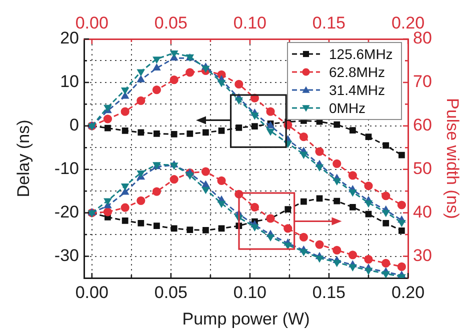 This screenshot has width=474, height=334. I want to click on y-axis-title: Delay (ns), so click(23, 159).